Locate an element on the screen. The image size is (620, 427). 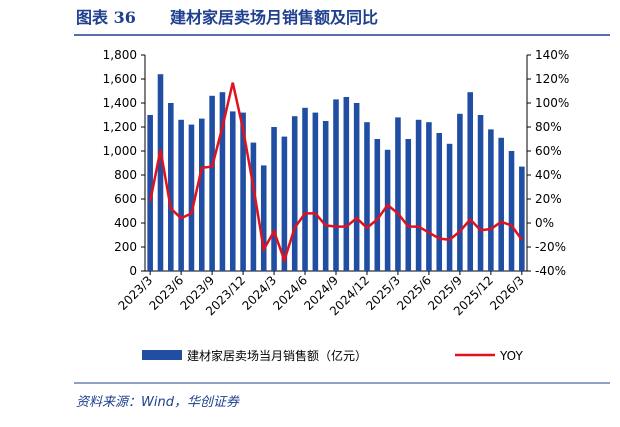
figure-label: 图表 36 is located at coordinates (106, 17).